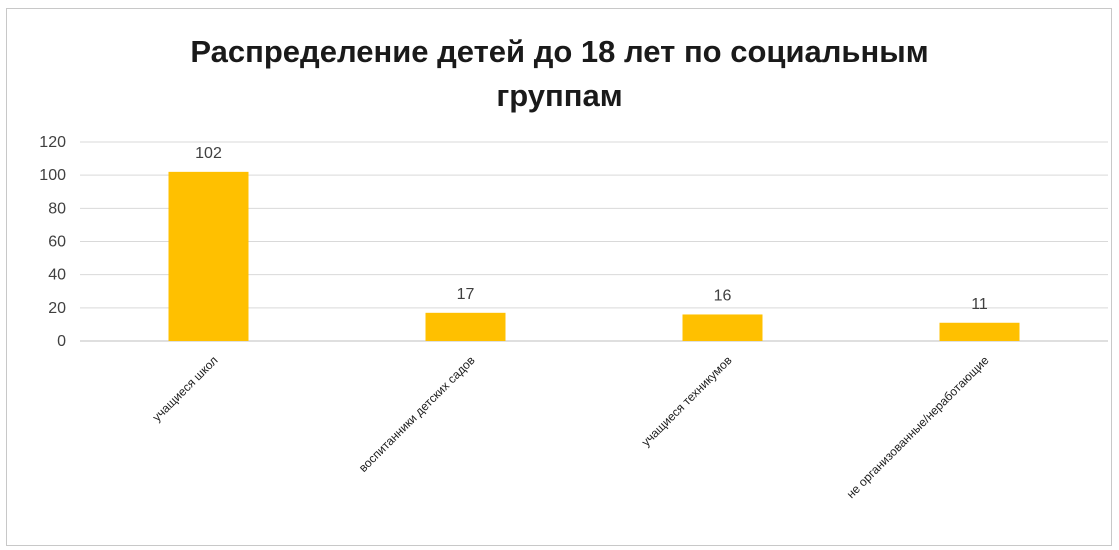 This screenshot has width=1119, height=550. What do you see at coordinates (417, 414) in the screenshot?
I see `category-label: воспитанники детских садов` at bounding box center [417, 414].